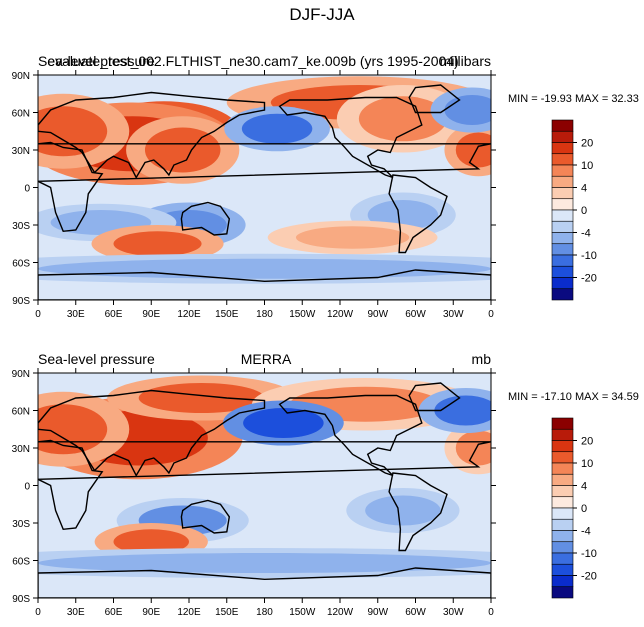  Describe the element at coordinates (21, 599) in the screenshot. I see `y-tick-label: 90S` at that location.